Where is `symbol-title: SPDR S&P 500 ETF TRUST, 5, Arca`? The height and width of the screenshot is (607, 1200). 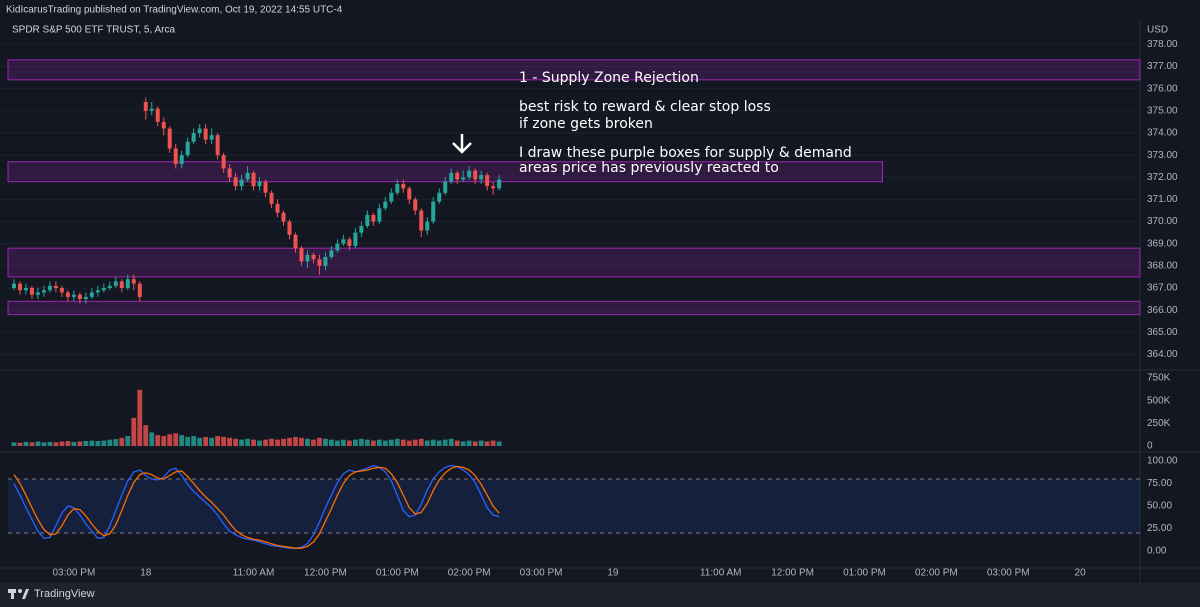
symbol-title: SPDR S&P 500 ETF TRUST, 5, Arca is located at coordinates (93, 30).